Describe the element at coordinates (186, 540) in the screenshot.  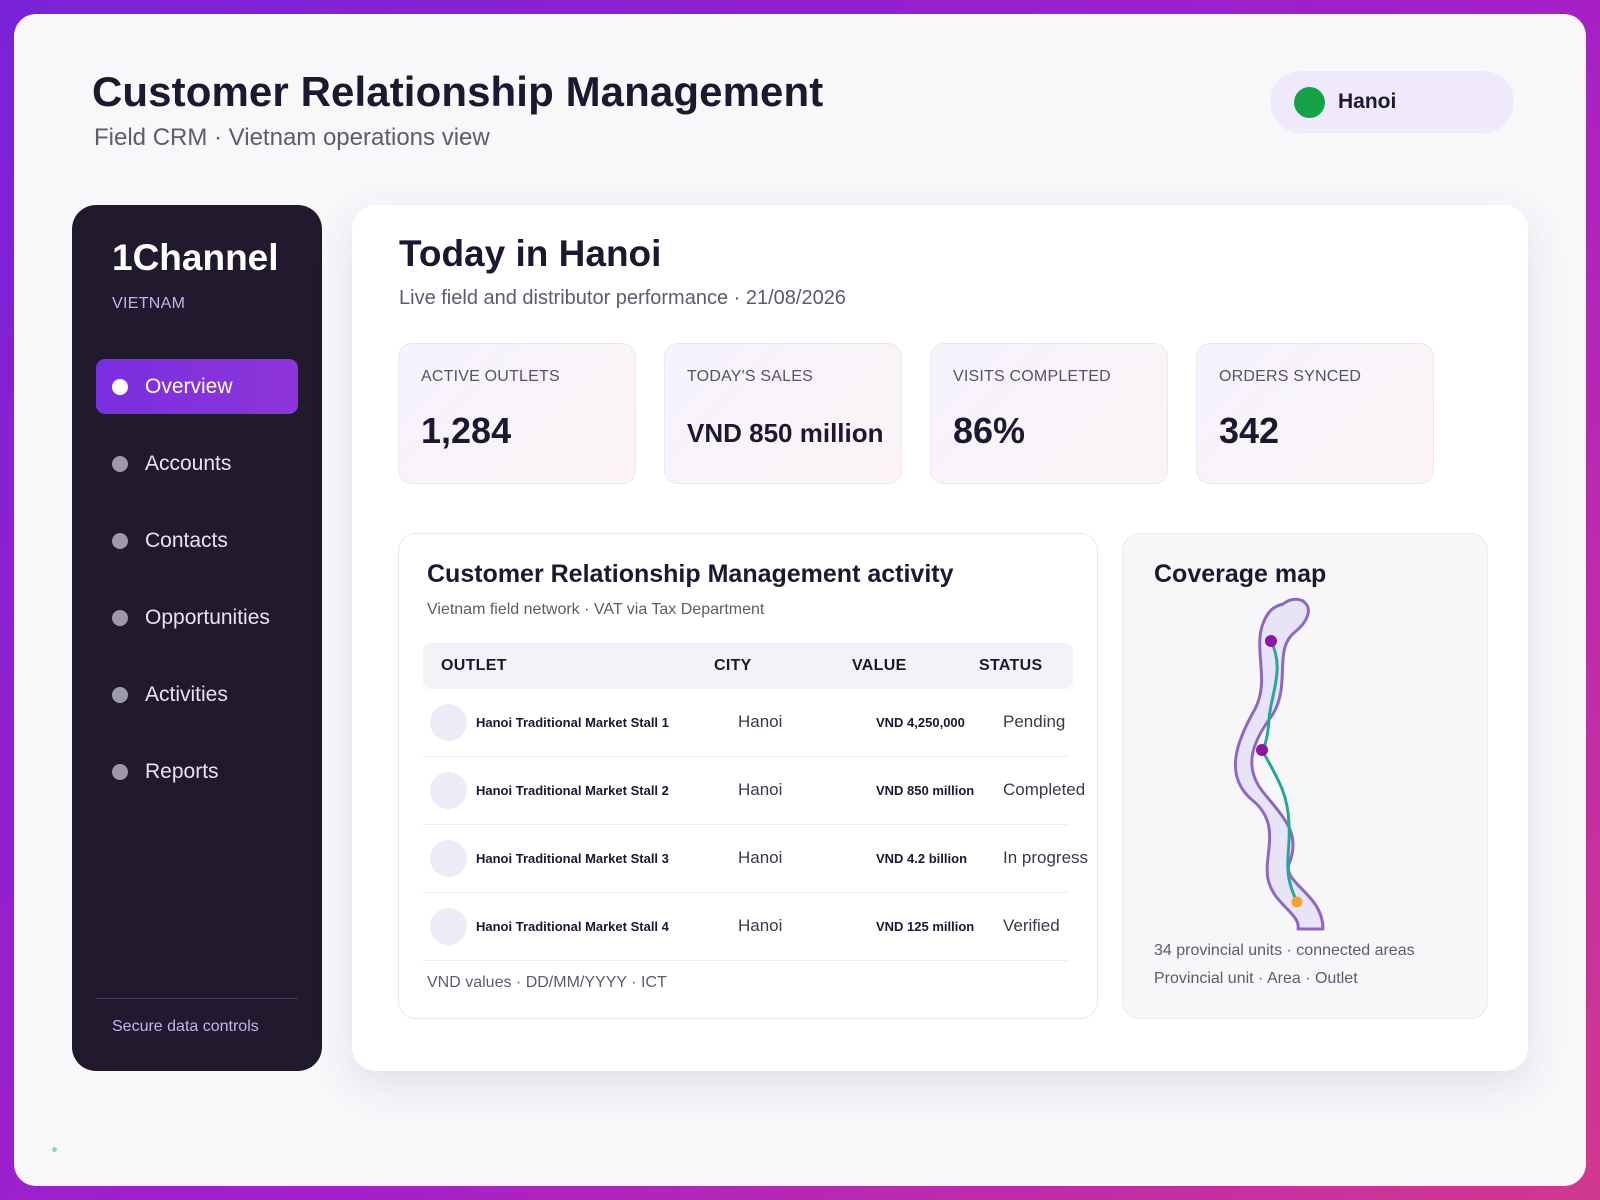
I see `sidebar-item-label: Contacts` at that location.